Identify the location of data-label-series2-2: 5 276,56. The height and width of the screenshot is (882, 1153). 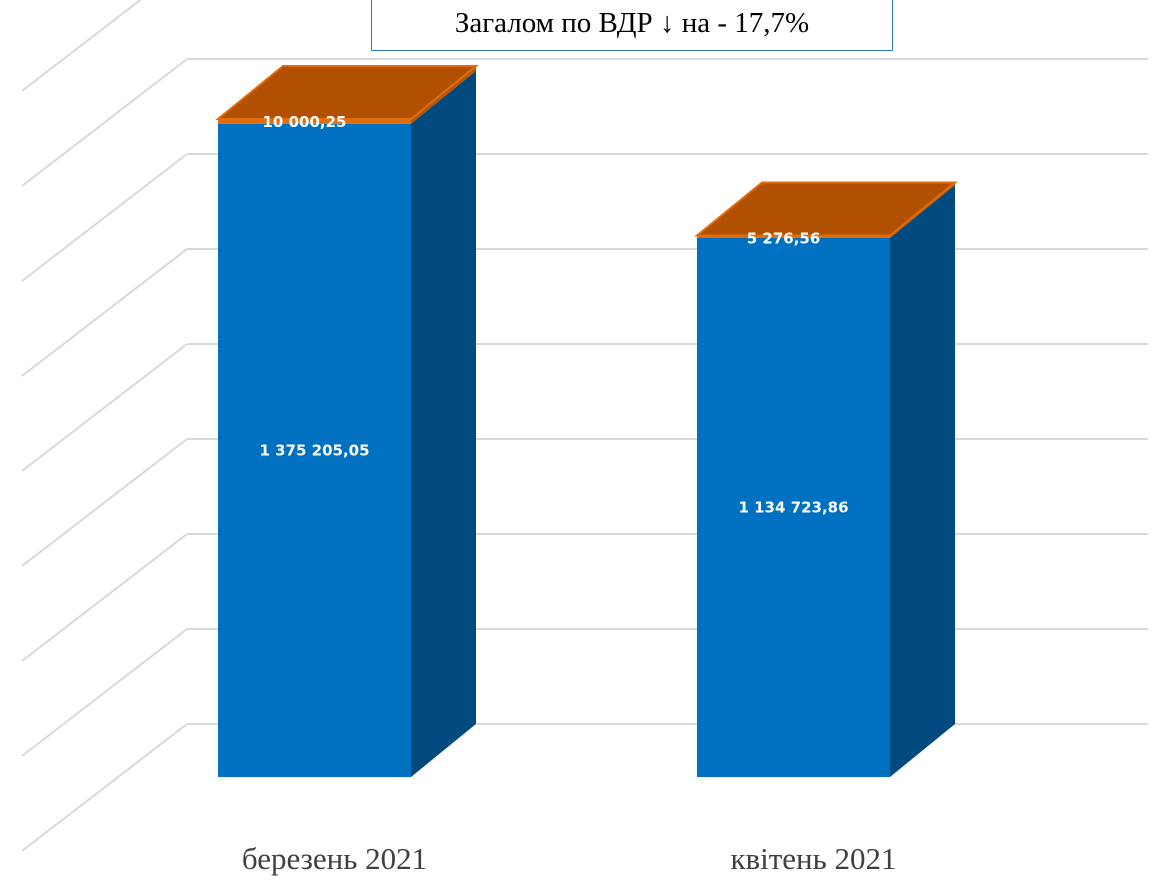
(784, 238).